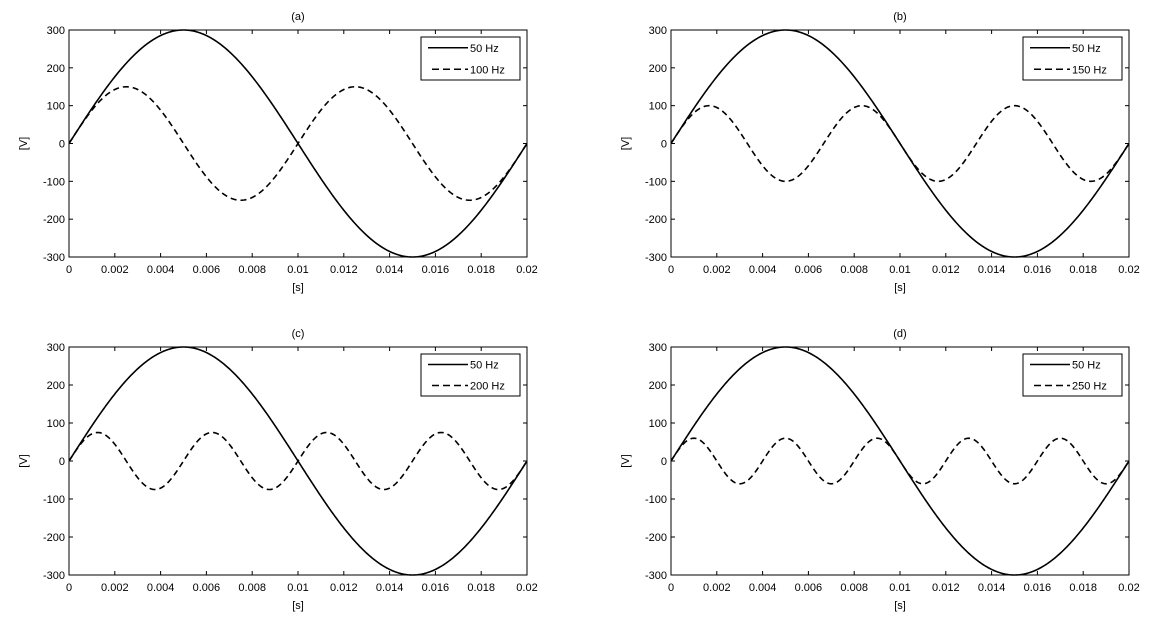  What do you see at coordinates (298, 334) in the screenshot?
I see `subplot-title: (c)` at bounding box center [298, 334].